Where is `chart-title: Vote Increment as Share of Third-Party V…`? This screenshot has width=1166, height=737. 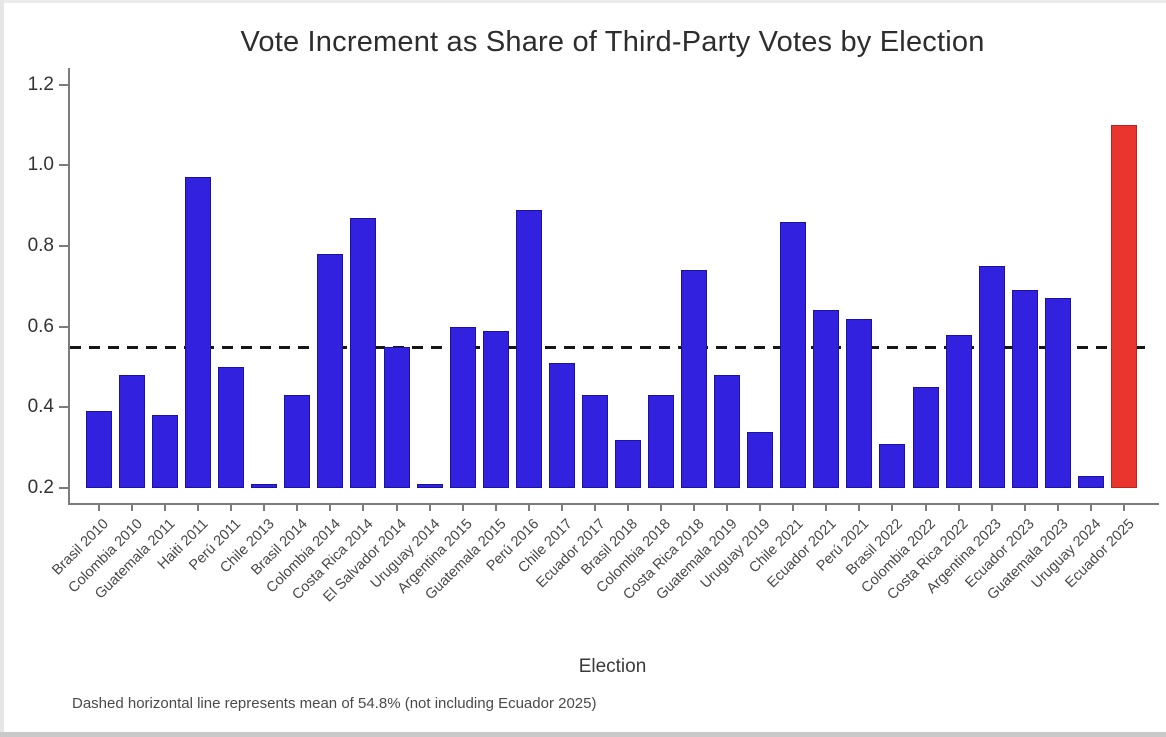 chart-title: Vote Increment as Share of Third-Party V… is located at coordinates (612, 42).